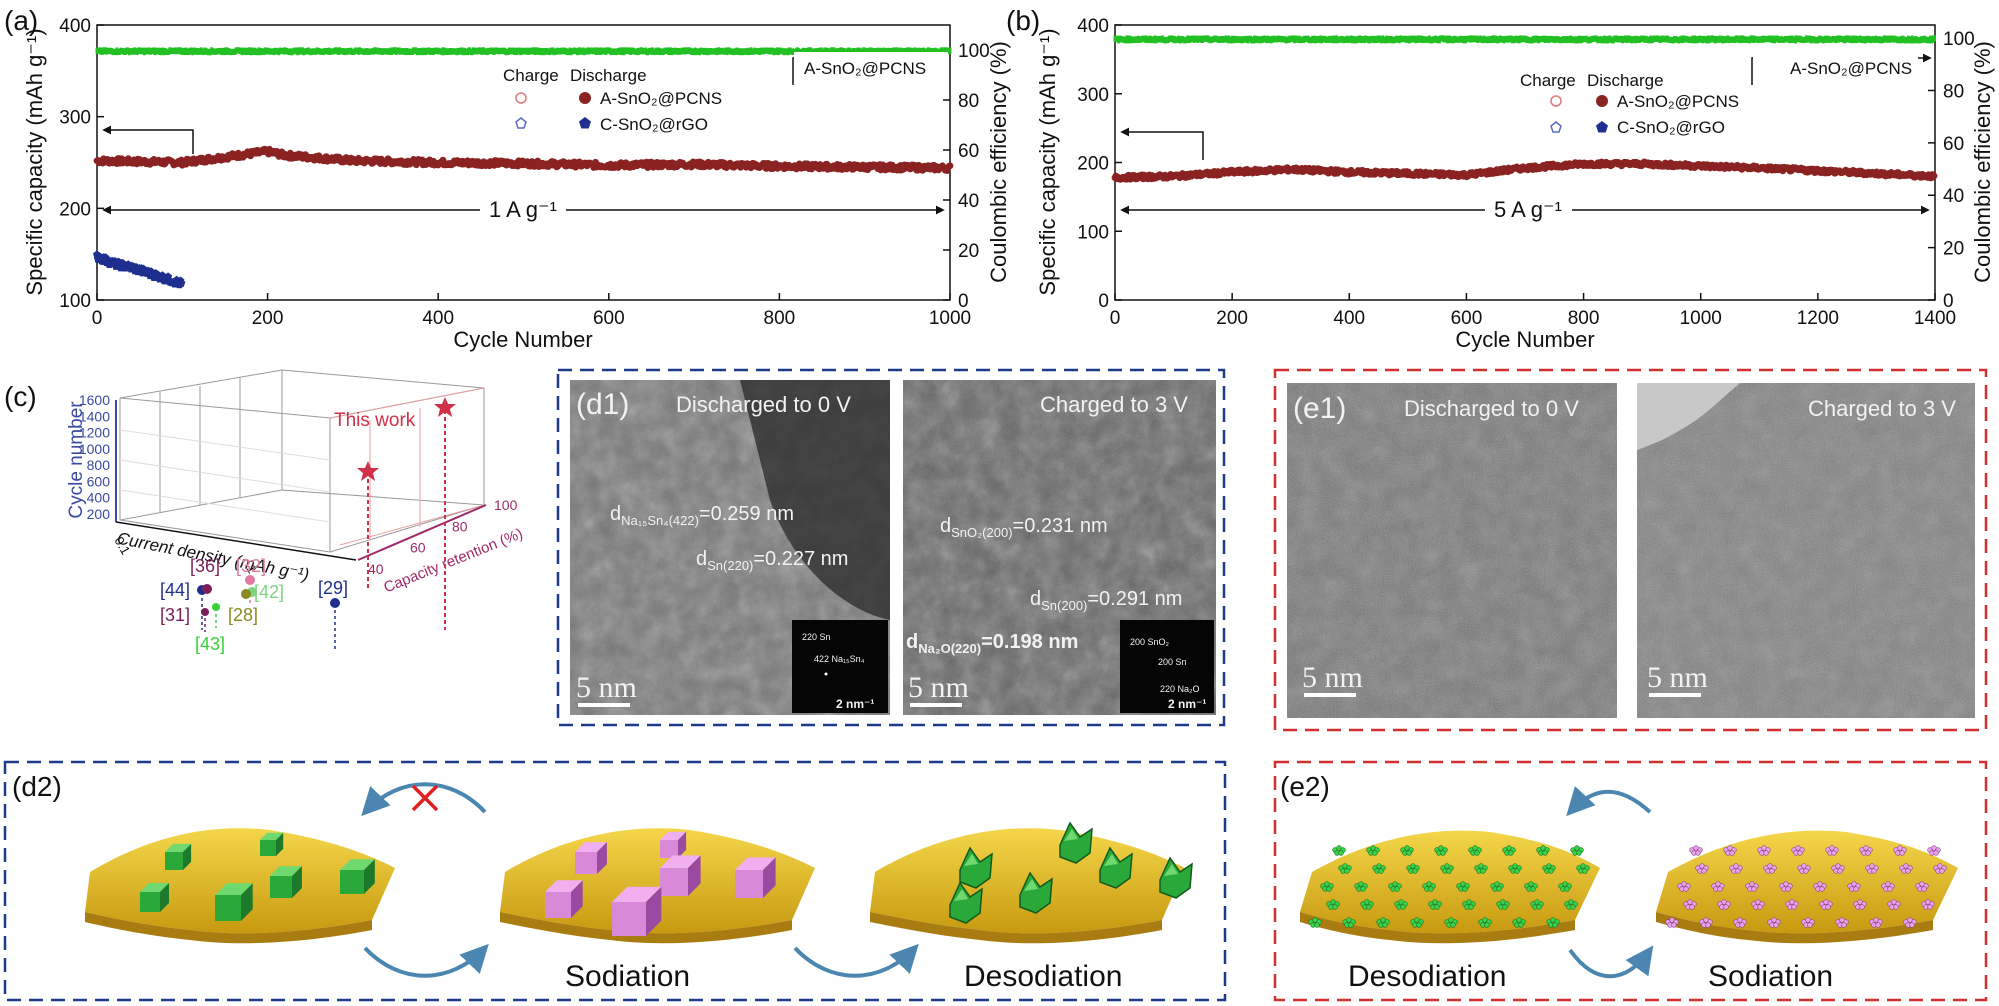 The image size is (1999, 1006). I want to click on panel-d1-left-inset-scale: 2 nm⁻¹, so click(855, 704).